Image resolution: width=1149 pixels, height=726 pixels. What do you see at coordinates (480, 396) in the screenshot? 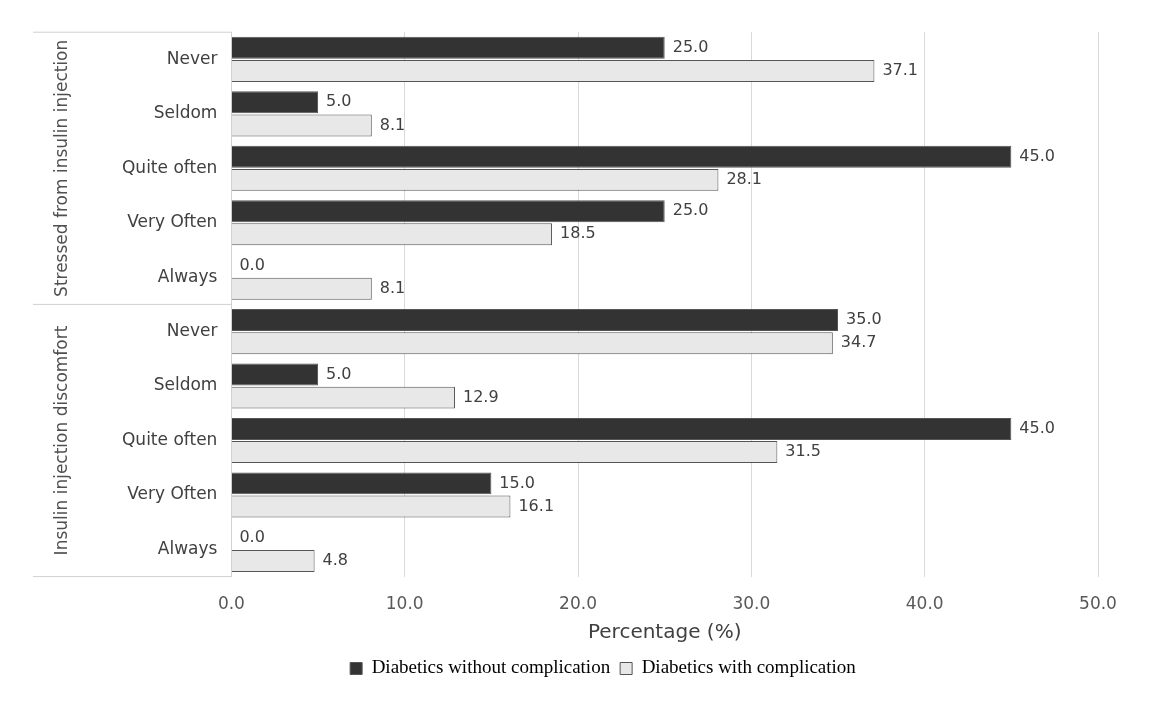
I see `data-label: 12.9` at bounding box center [480, 396].